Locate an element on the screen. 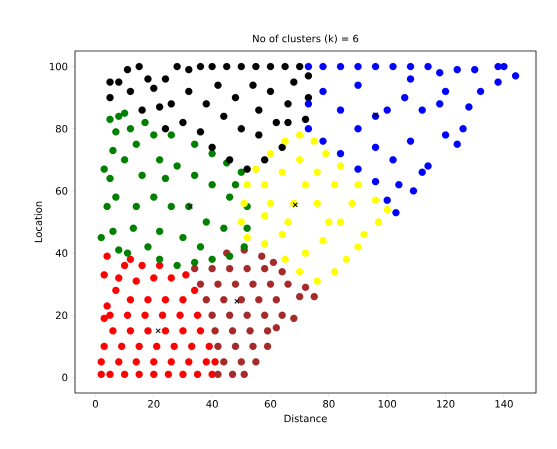 Image resolution: width=557 pixels, height=449 pixels. y-tick-label: 100 is located at coordinates (59, 66).